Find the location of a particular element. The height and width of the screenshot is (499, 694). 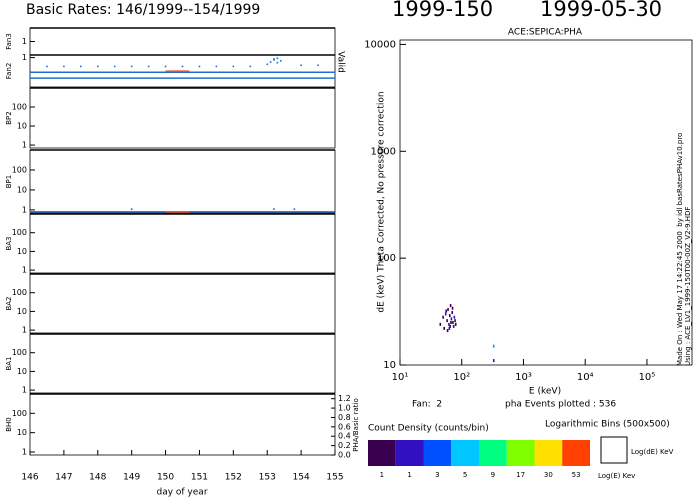

x-tick-label: 149 is located at coordinates (131, 478).